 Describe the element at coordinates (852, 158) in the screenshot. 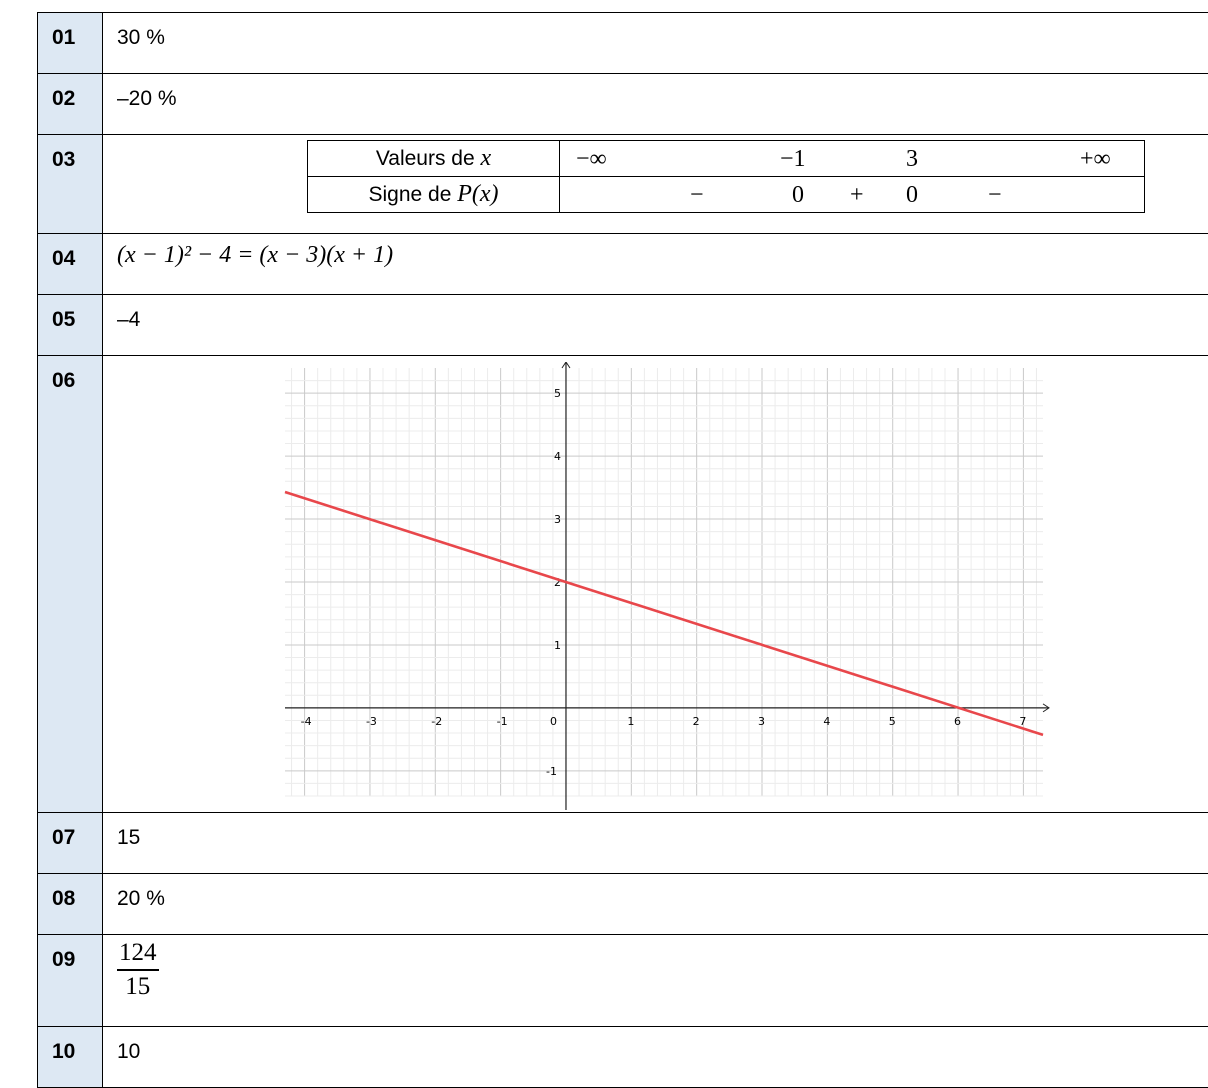

I see `x-values-row: −∞ −1 3 +∞` at that location.